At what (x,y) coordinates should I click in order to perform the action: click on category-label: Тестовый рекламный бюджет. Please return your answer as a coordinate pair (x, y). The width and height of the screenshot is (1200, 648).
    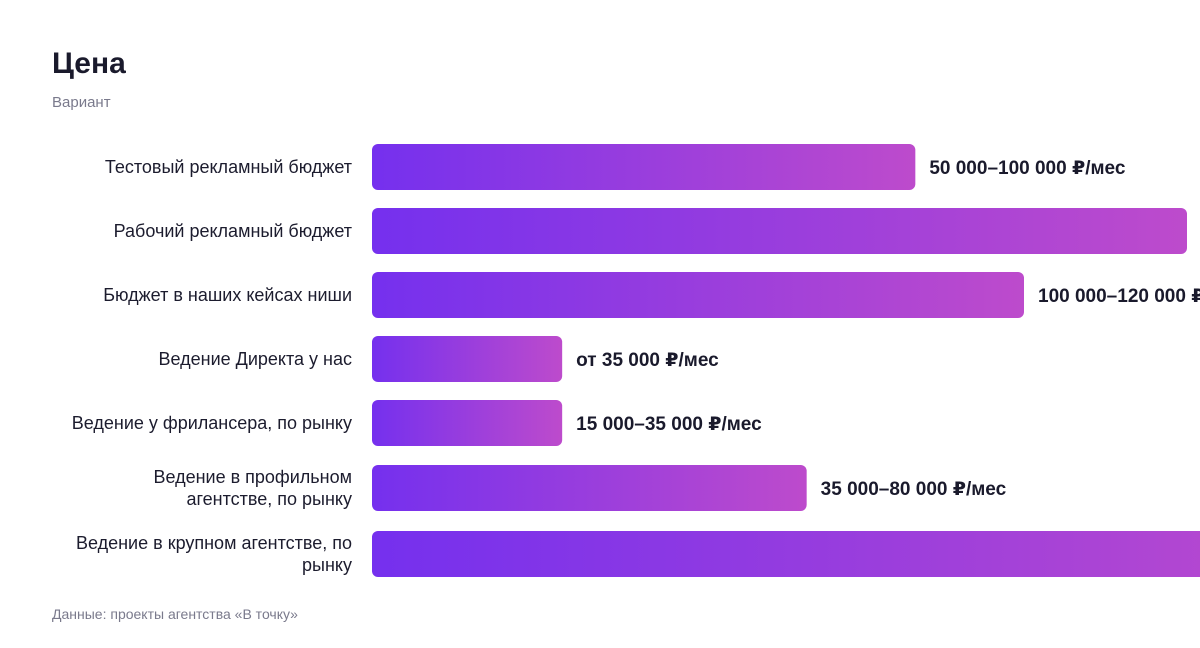
    Looking at the image, I should click on (228, 167).